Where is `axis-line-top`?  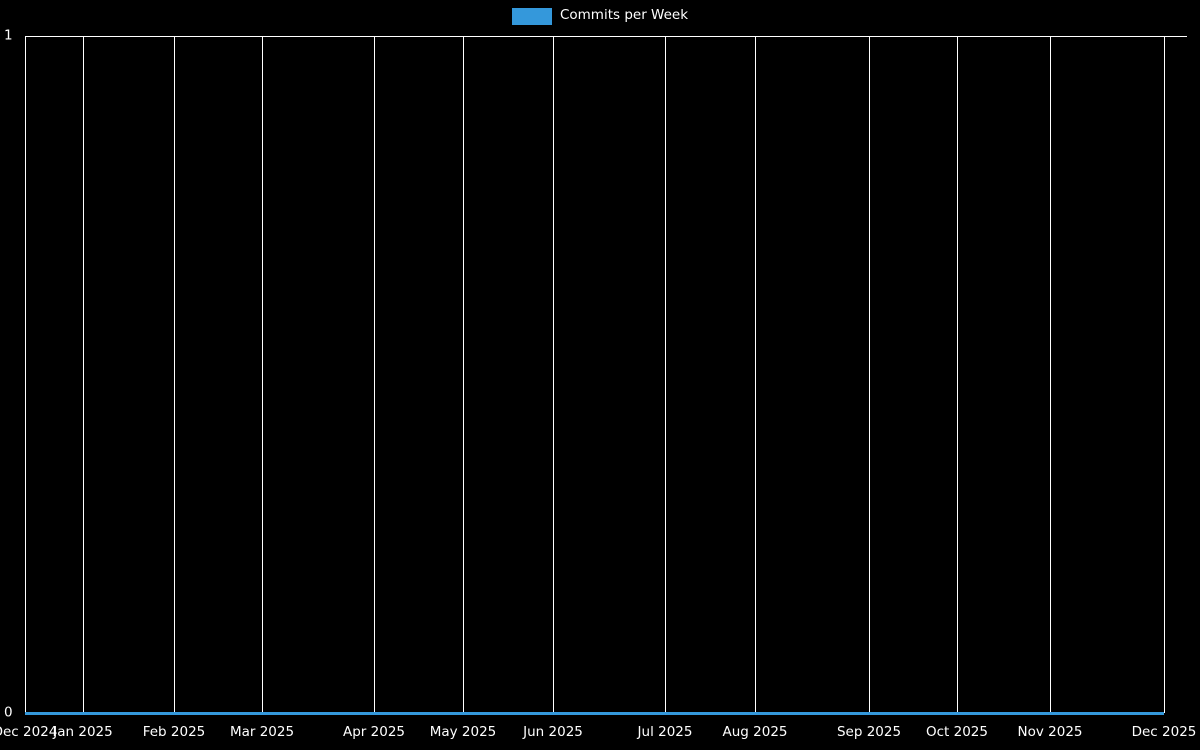
axis-line-top is located at coordinates (606, 36).